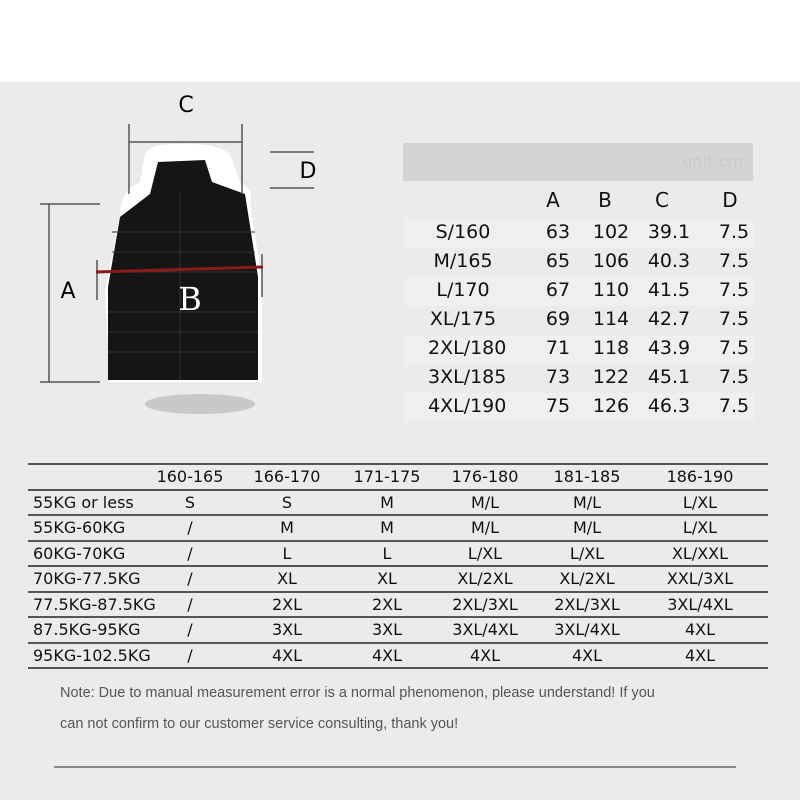 This screenshot has width=800, height=800. I want to click on vest-shadow, so click(200, 404).